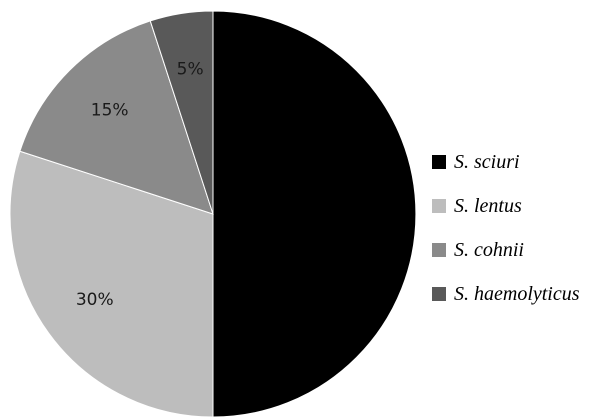 This screenshot has width=613, height=417. Describe the element at coordinates (487, 161) in the screenshot. I see `legend-label: S. sciuri` at that location.